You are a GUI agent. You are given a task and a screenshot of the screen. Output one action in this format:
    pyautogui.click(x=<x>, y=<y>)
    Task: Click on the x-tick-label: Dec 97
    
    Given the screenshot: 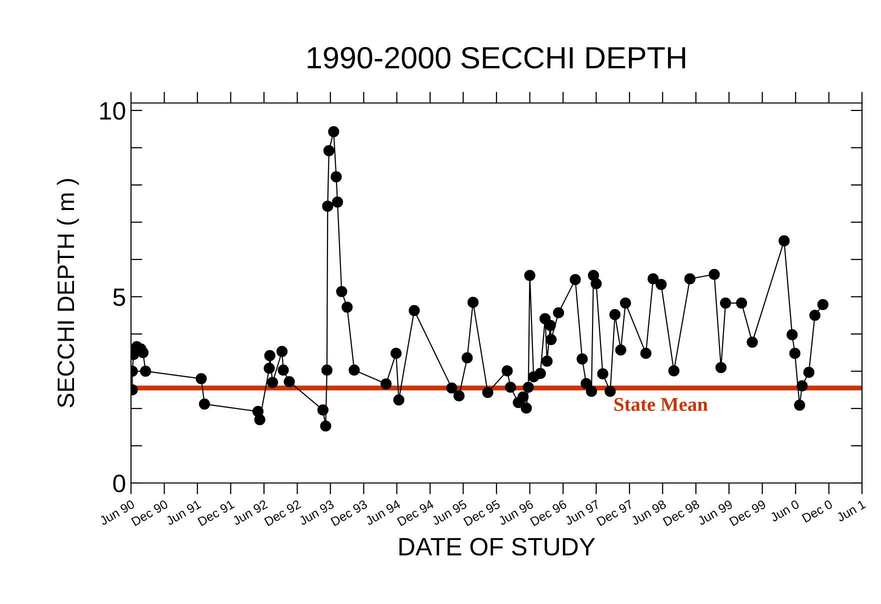 What is the action you would take?
    pyautogui.click(x=615, y=513)
    